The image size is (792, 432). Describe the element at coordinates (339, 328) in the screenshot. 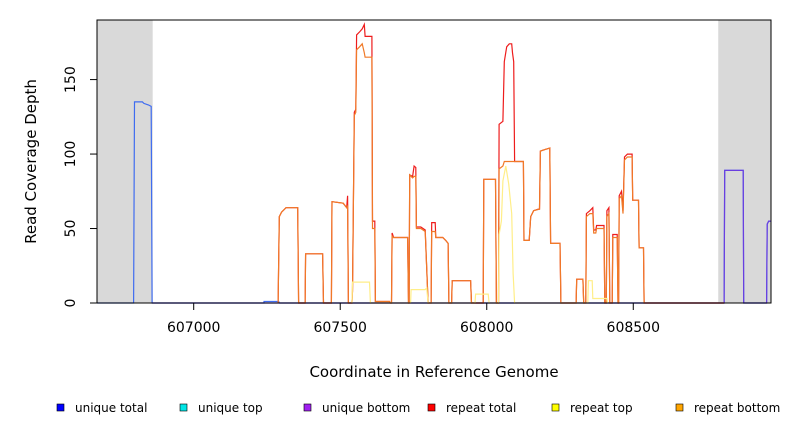

I see `x-tick-label: 607500` at that location.